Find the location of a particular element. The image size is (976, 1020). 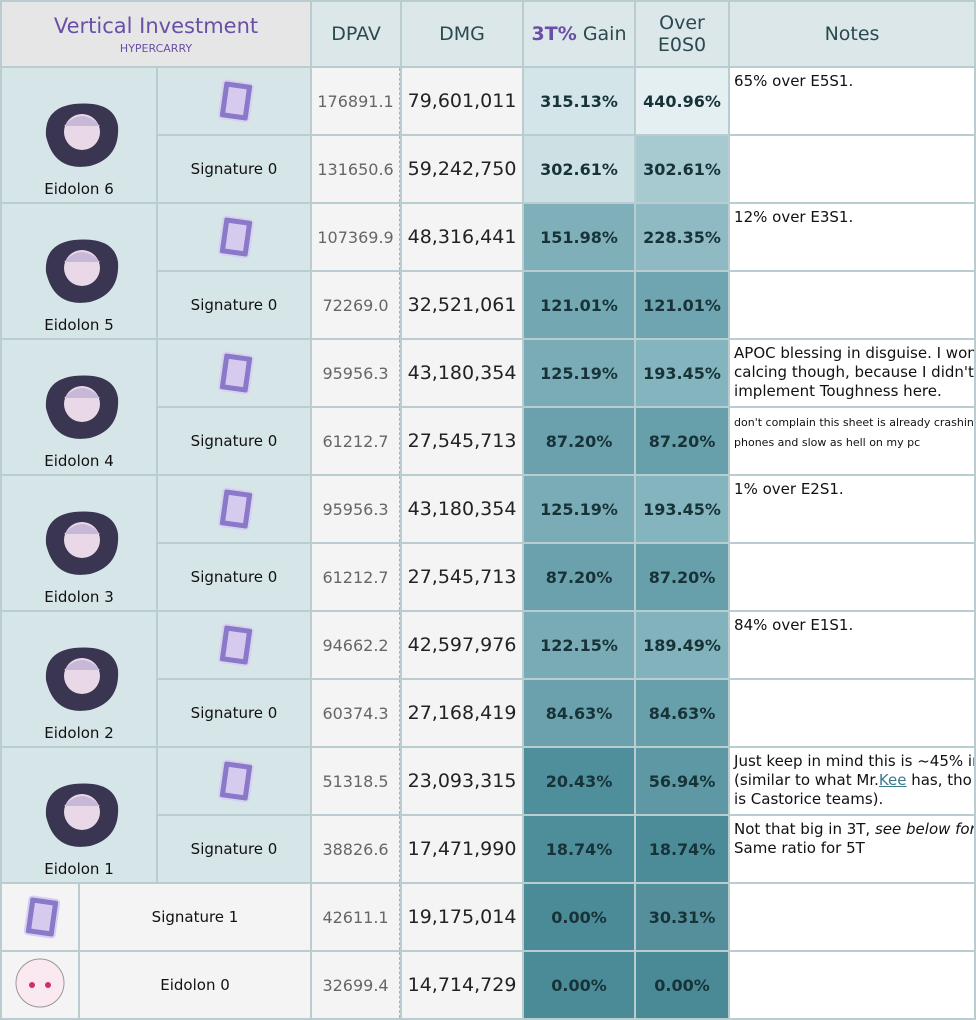

over-e0s0: 30.31% is located at coordinates (682, 917).